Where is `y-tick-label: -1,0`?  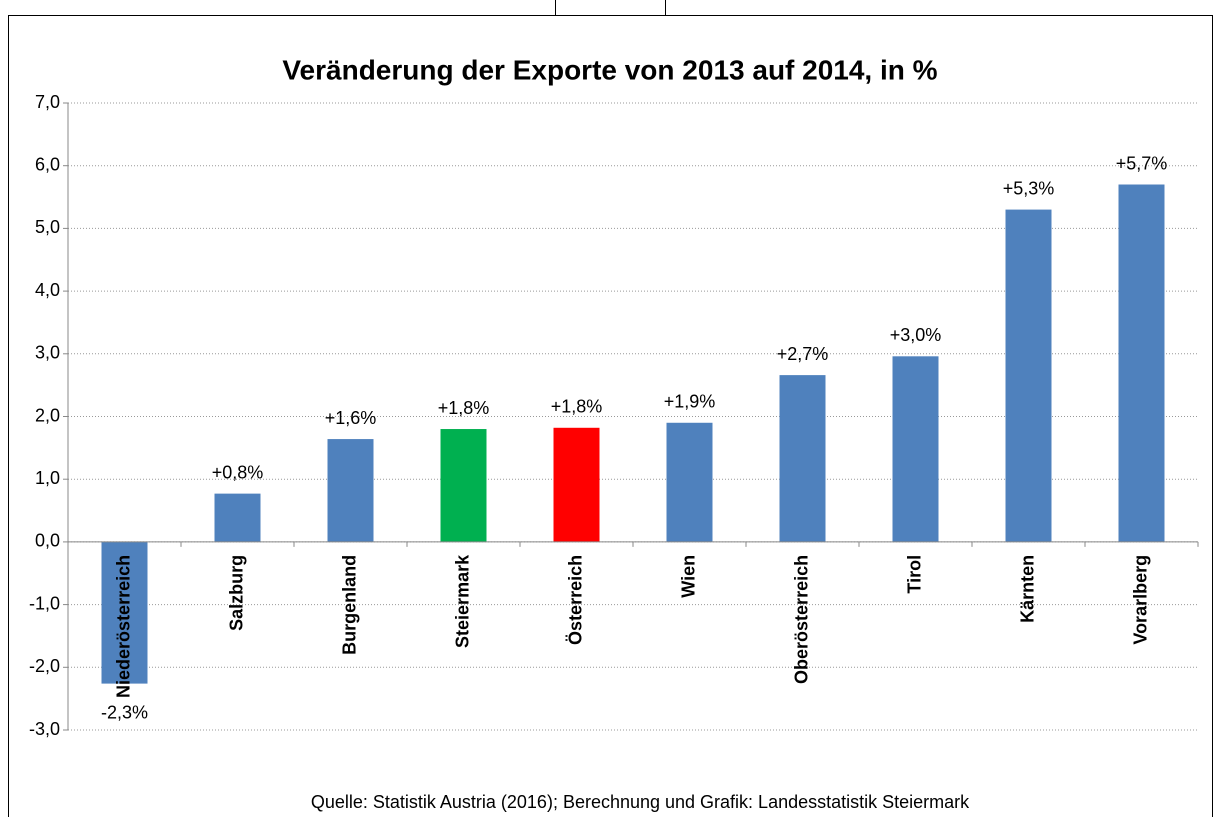
y-tick-label: -1,0 is located at coordinates (44, 603).